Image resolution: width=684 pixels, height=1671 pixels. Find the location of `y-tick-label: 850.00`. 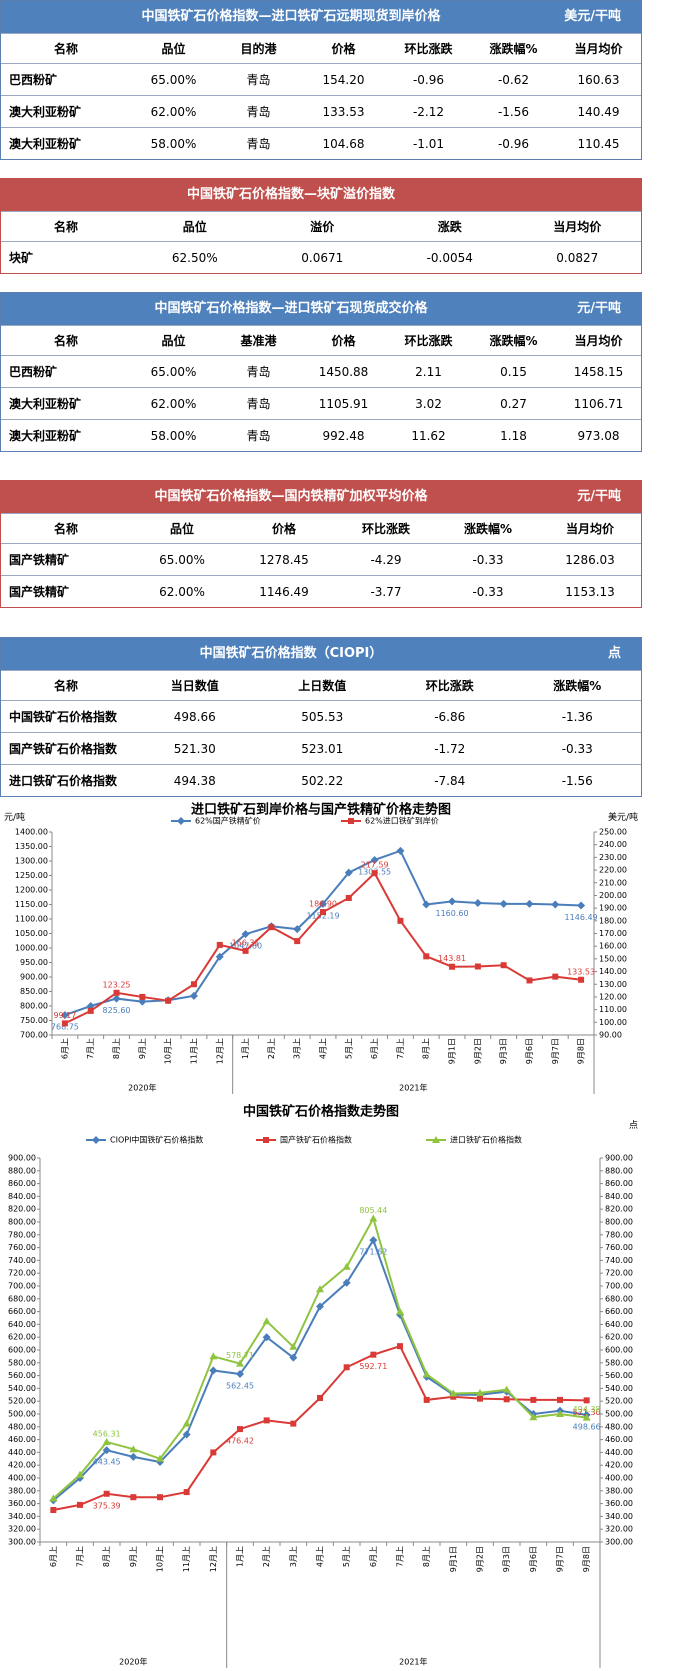

y-tick-label: 850.00 is located at coordinates (34, 991).